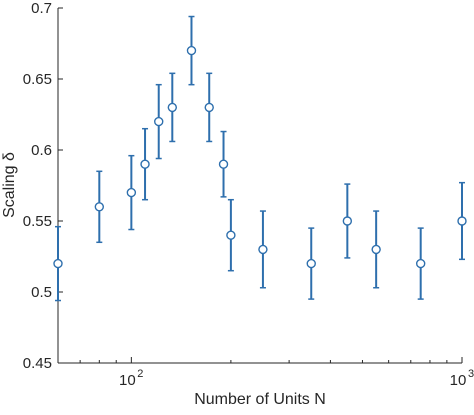 This screenshot has width=474, height=415. I want to click on y-ticks: 0.45 0.5 0.55 0.6 0.65 0.7, so click(43, 186).